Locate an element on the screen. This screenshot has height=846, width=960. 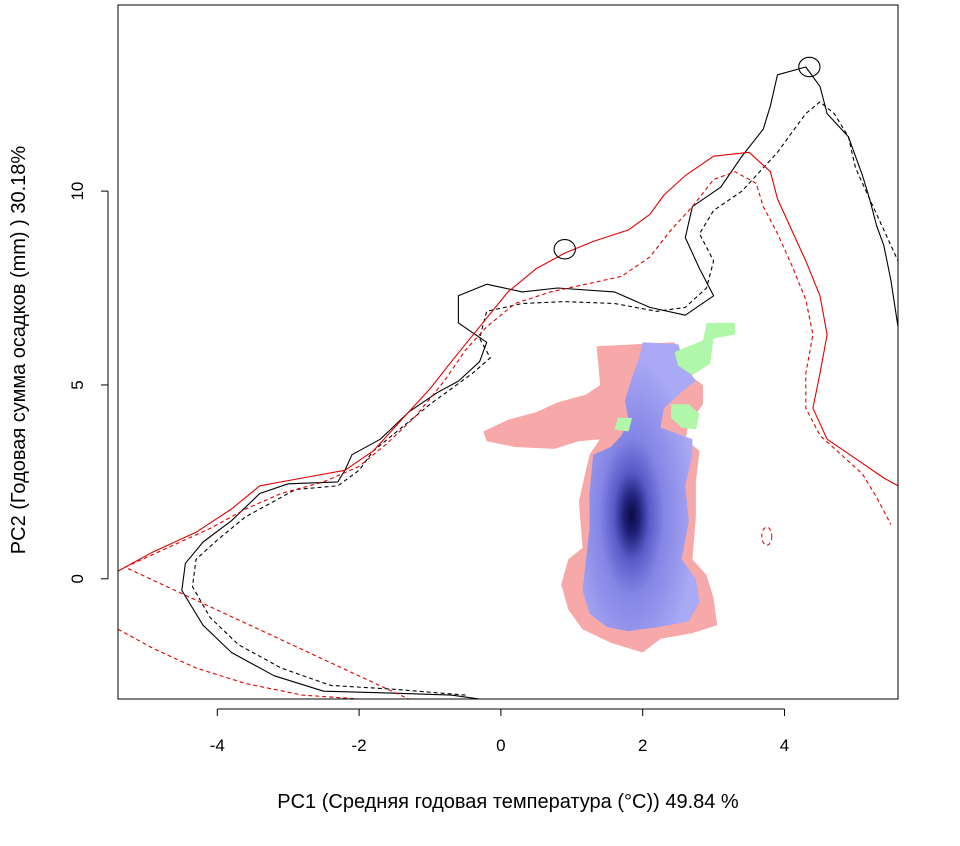
y-tick-label: 0 is located at coordinates (77, 578).